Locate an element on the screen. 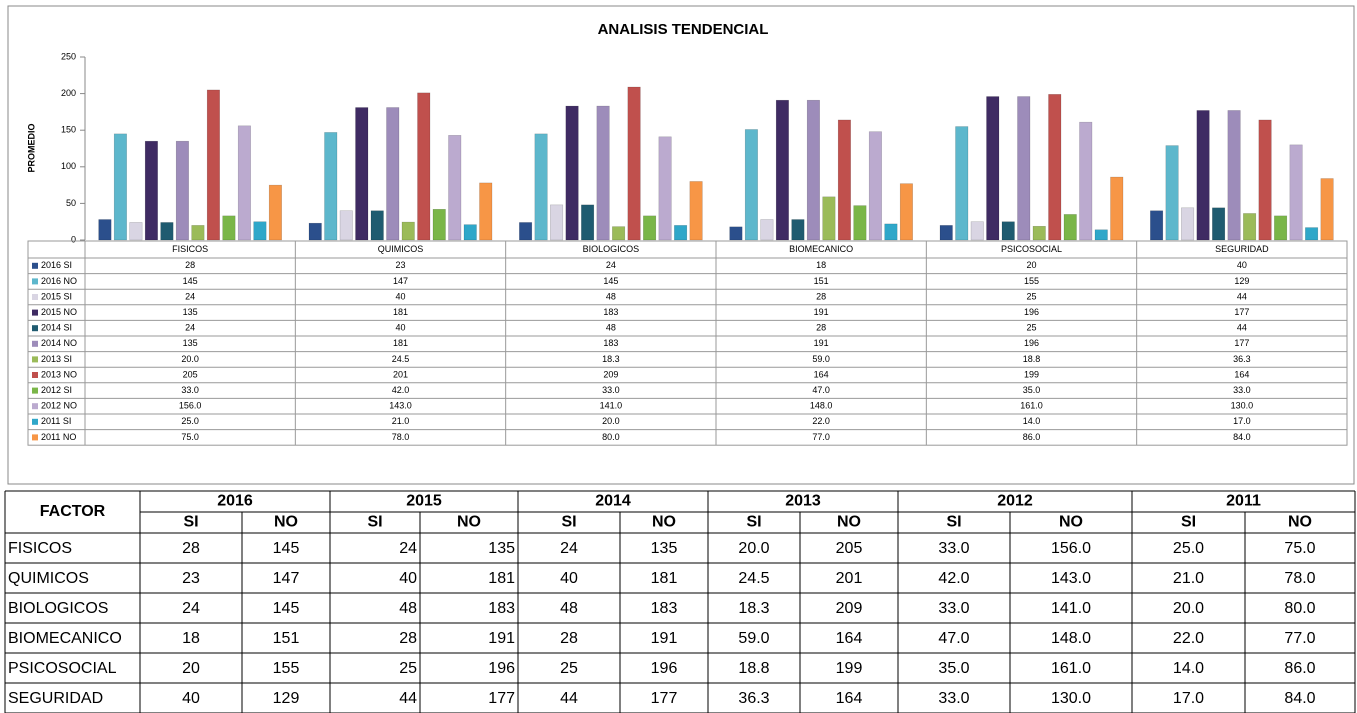  data-label: 209 is located at coordinates (610, 374).